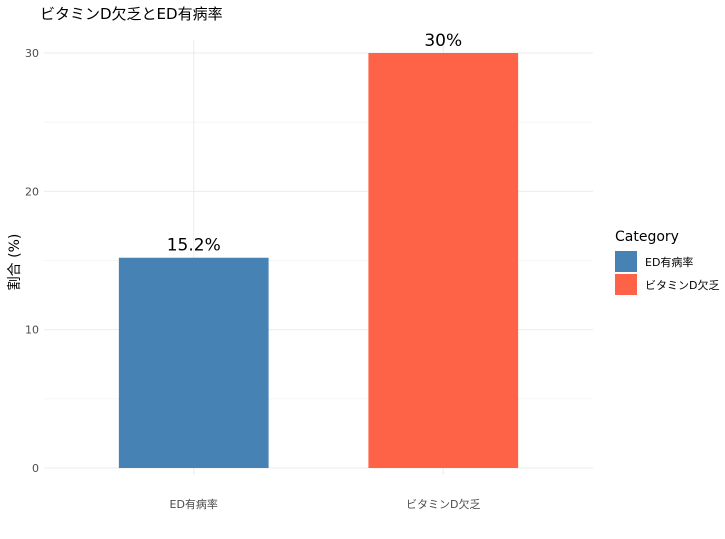 The image size is (725, 539). I want to click on y-tick-label: 20, so click(32, 191).